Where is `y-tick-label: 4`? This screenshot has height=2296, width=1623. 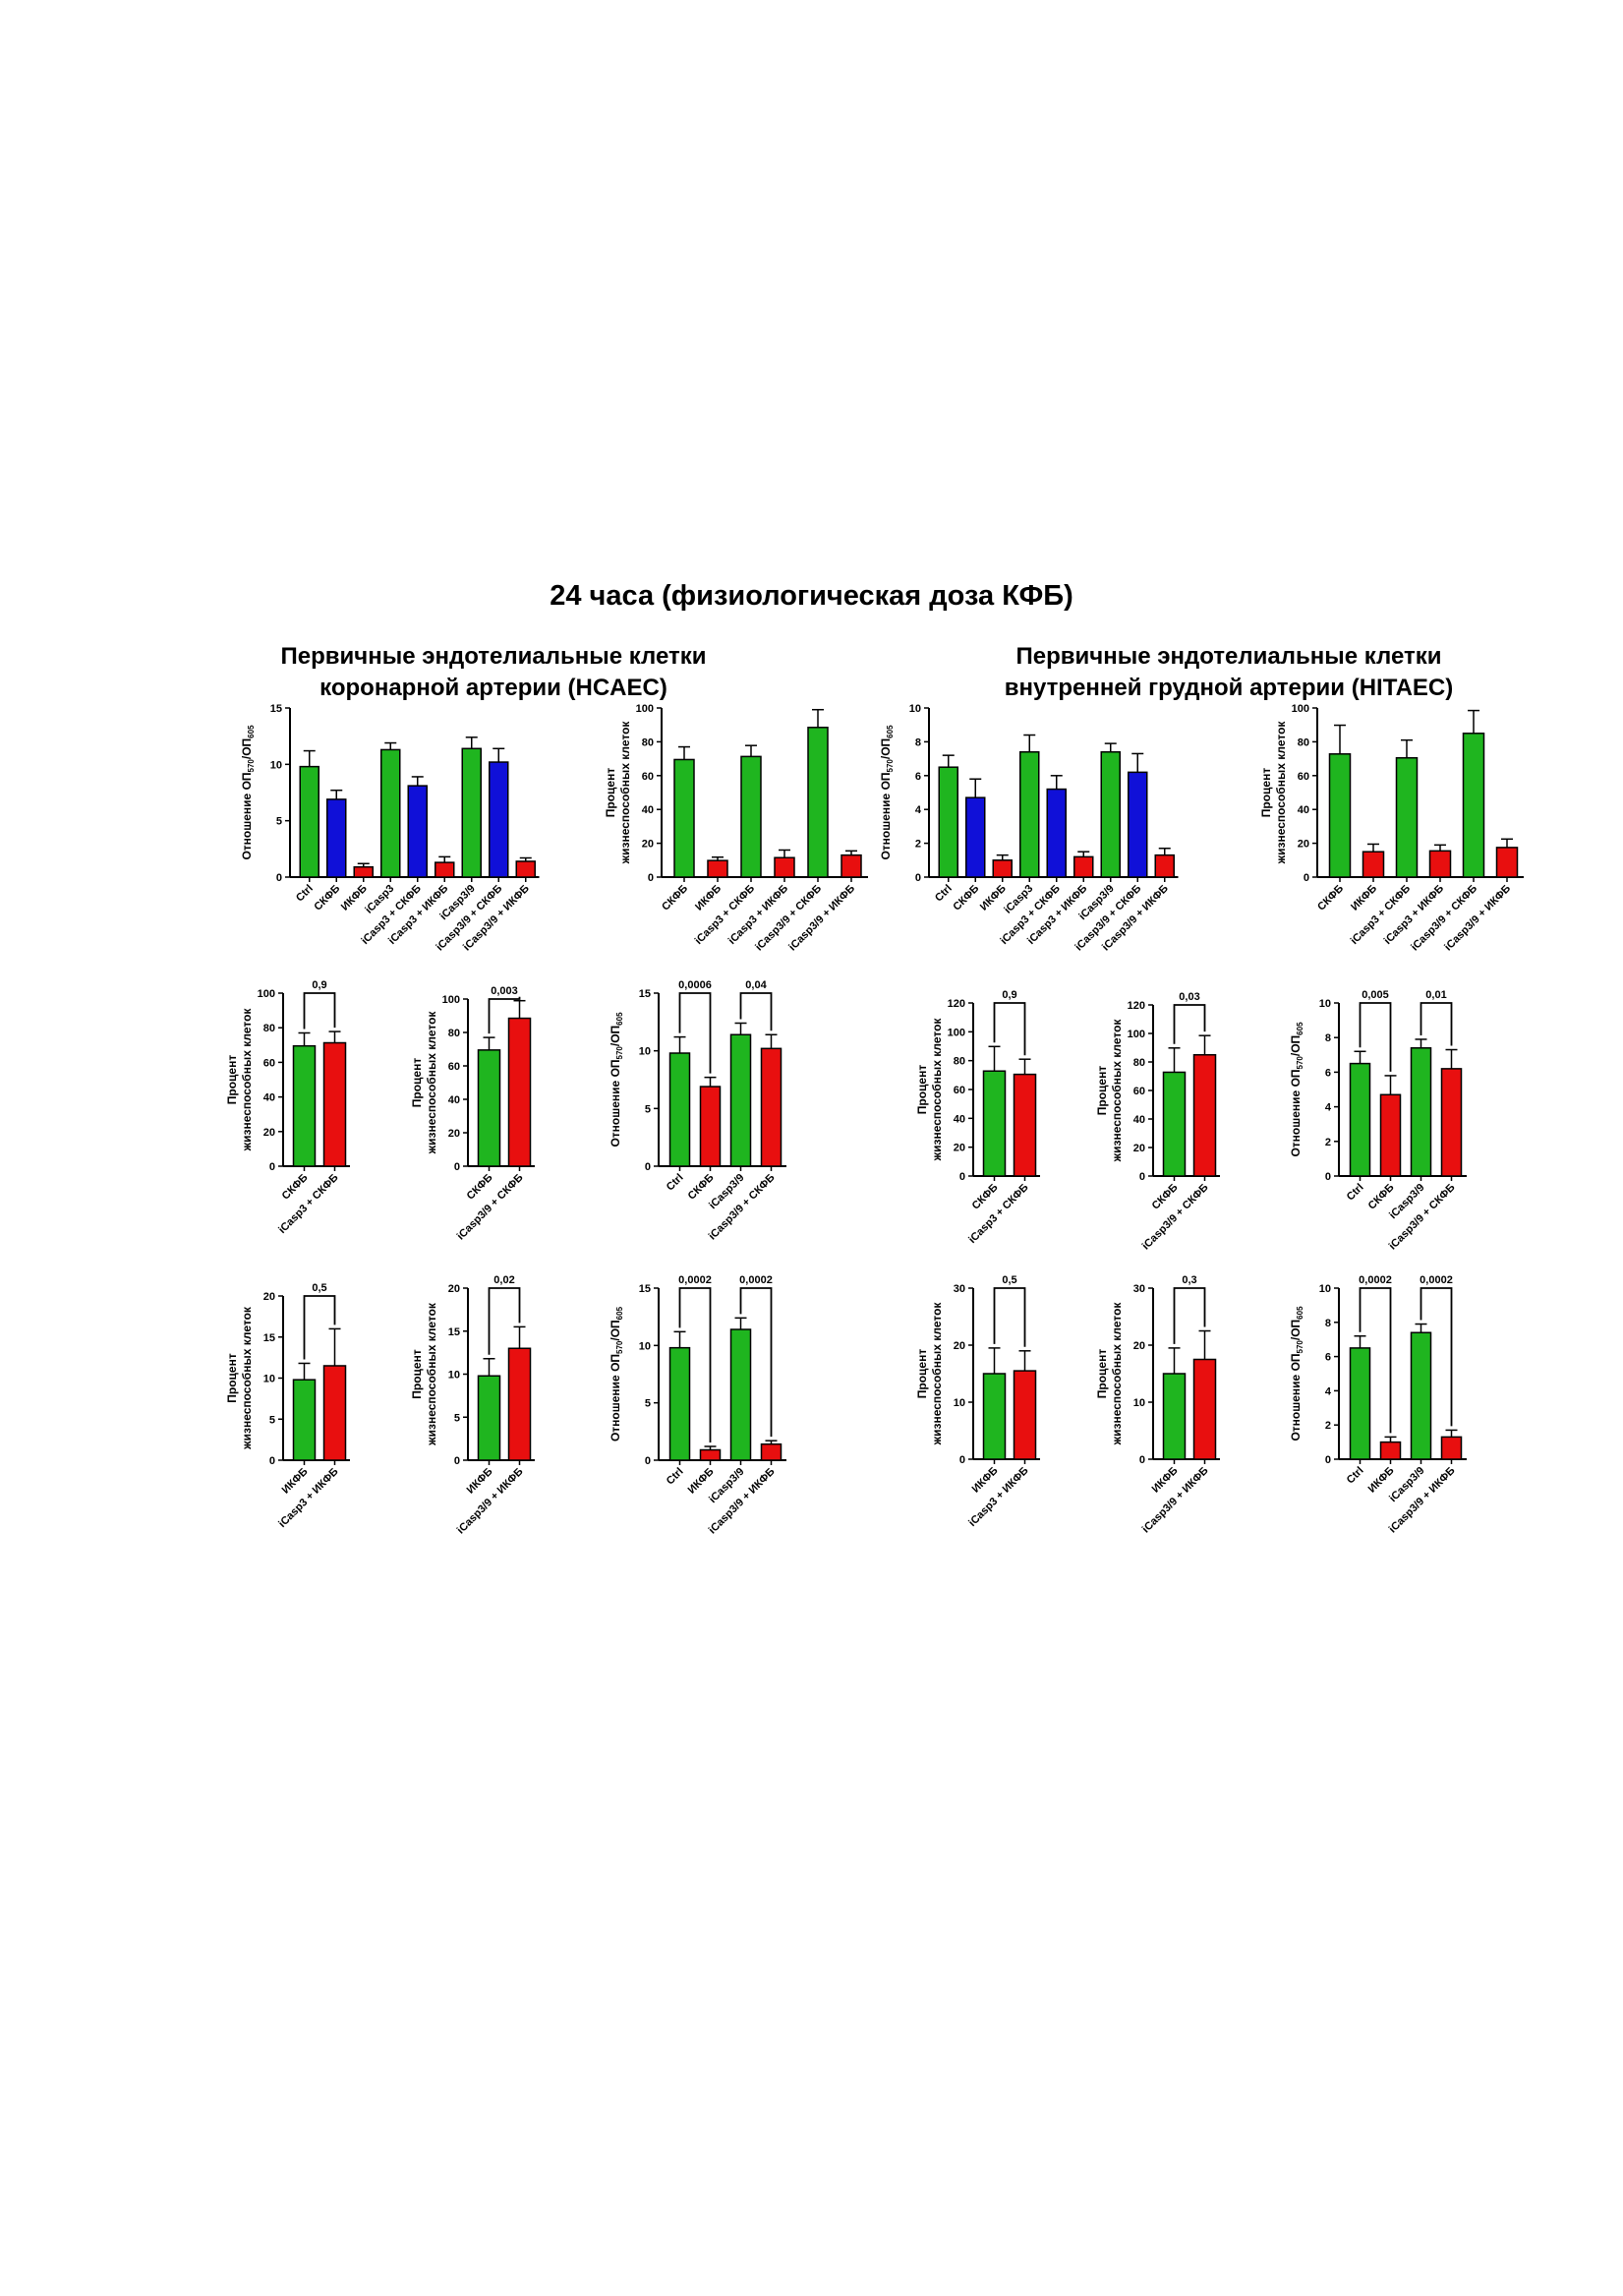 y-tick-label: 4 is located at coordinates (1328, 1391).